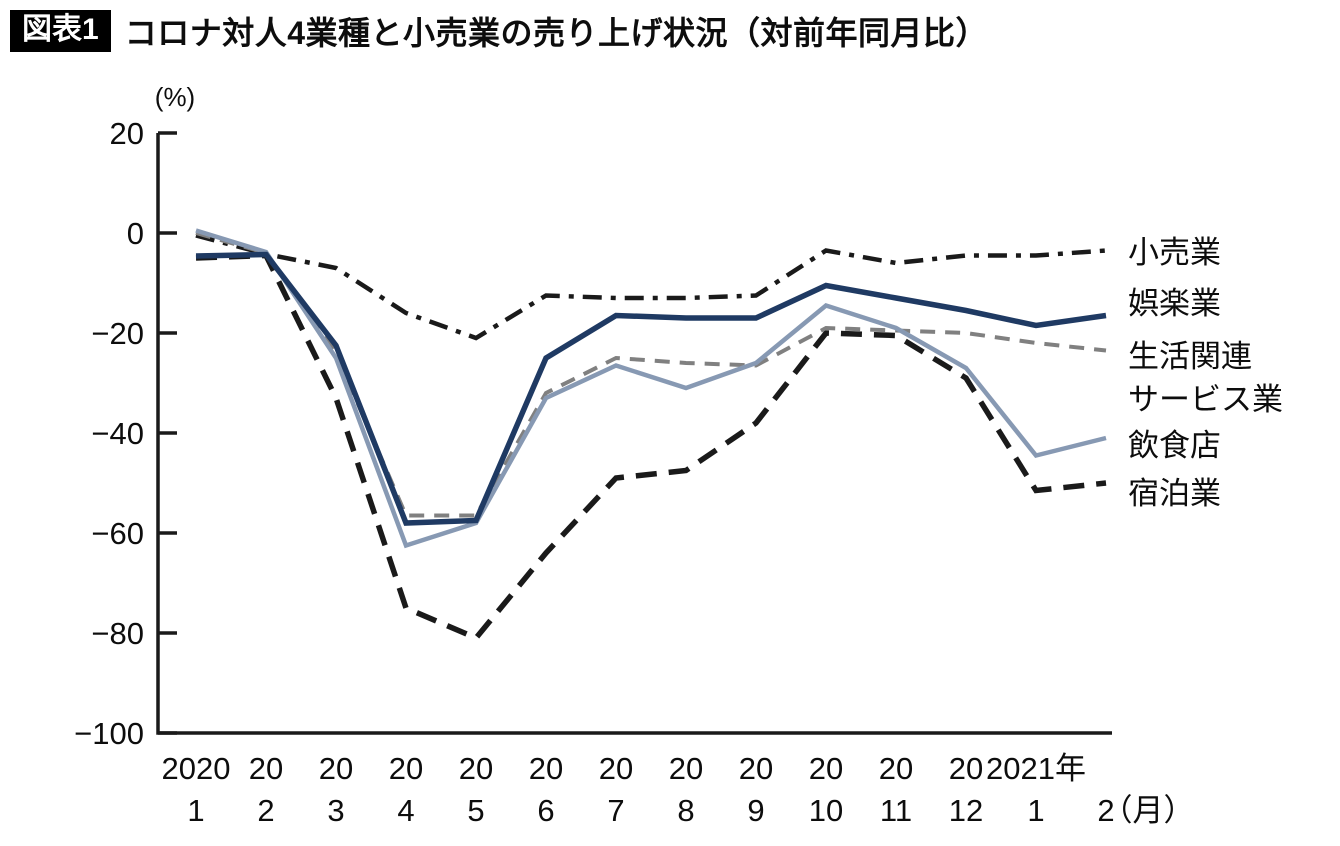 This screenshot has width=1340, height=846. Describe the element at coordinates (651, 287) in the screenshot. I see `series-line-retail` at that location.